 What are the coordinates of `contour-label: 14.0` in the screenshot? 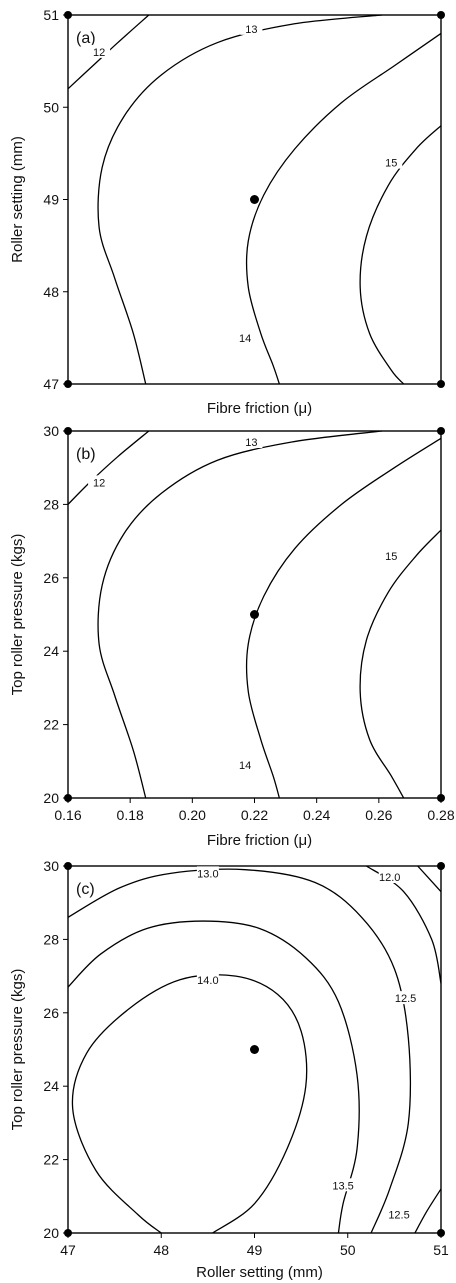 It's located at (207, 981).